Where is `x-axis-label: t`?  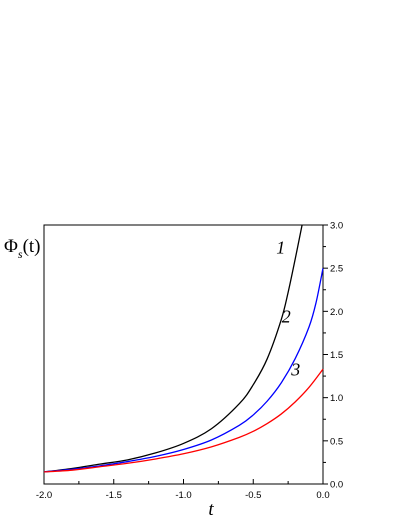 x-axis-label: t is located at coordinates (211, 509).